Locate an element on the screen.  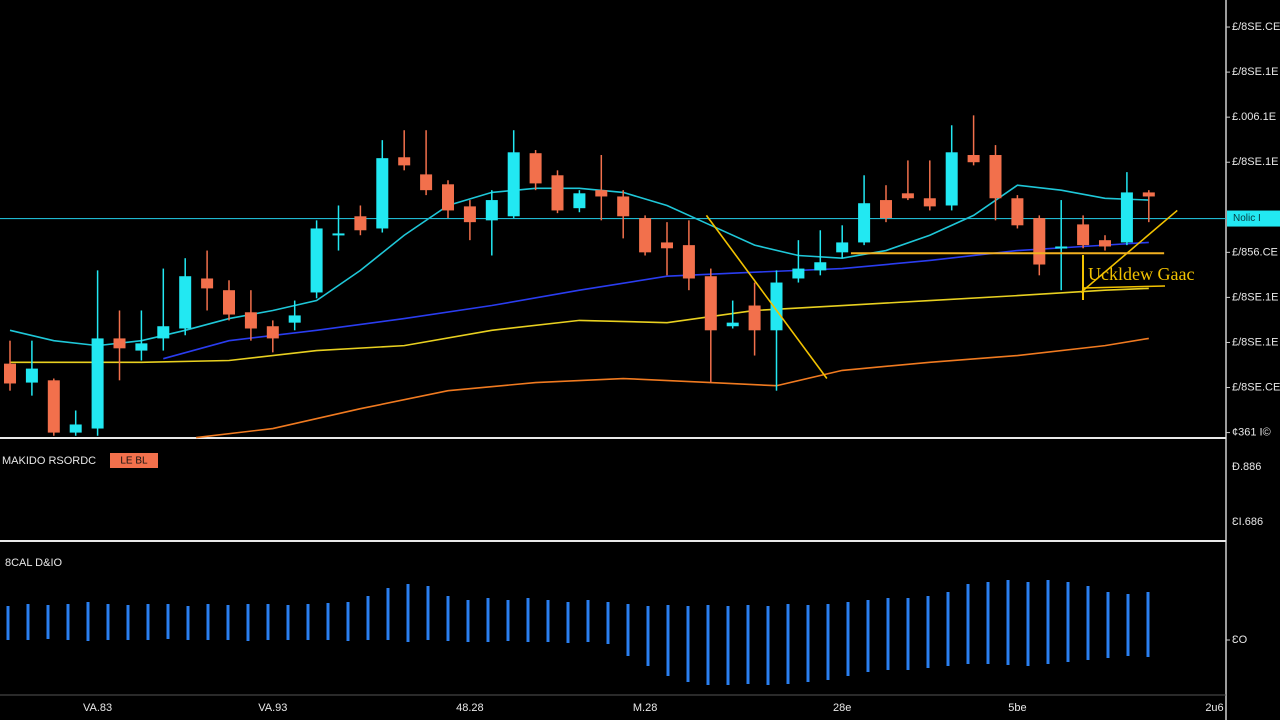
y-tick-label: £.006.1E is located at coordinates (1254, 117).